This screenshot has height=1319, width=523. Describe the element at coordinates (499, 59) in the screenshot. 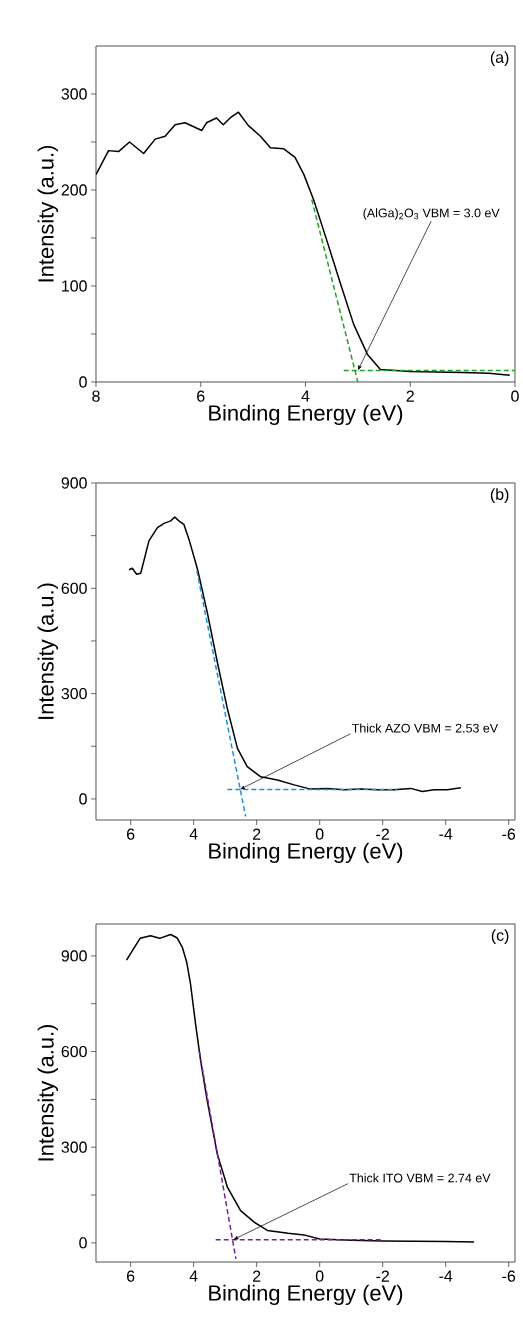

I see `annotation: (a)` at that location.